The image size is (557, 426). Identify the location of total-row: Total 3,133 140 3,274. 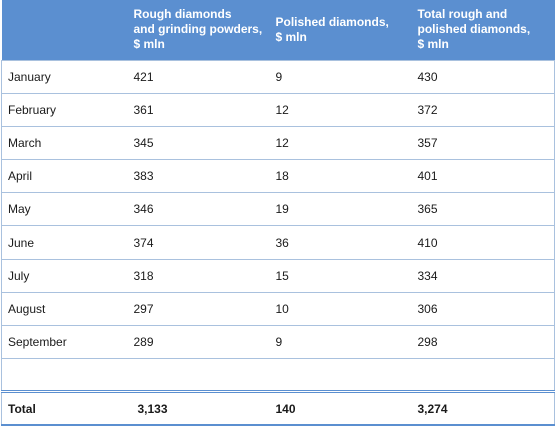
(278, 408).